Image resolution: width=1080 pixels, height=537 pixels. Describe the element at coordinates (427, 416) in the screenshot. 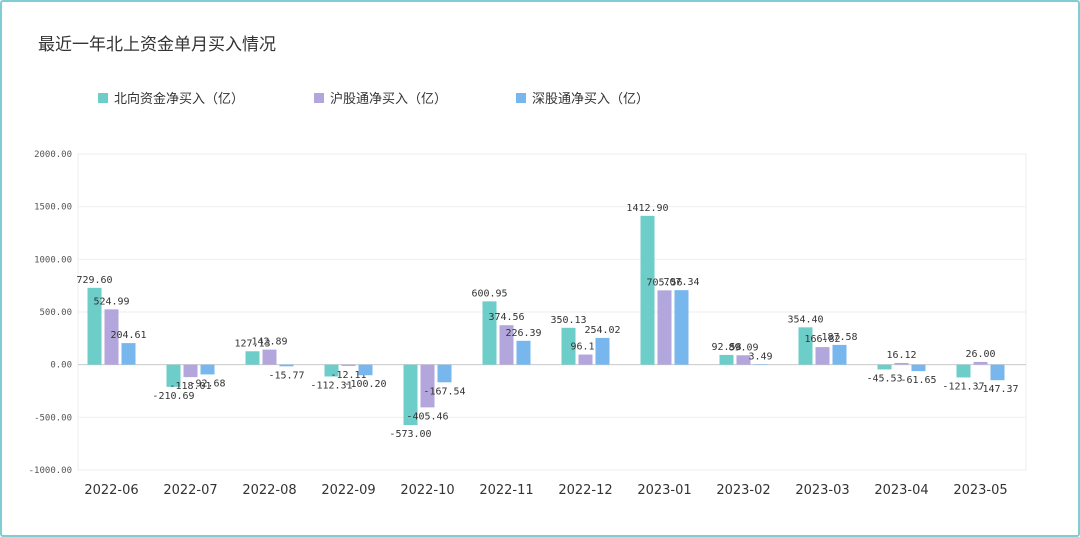

I see `data-label: -405.46` at that location.